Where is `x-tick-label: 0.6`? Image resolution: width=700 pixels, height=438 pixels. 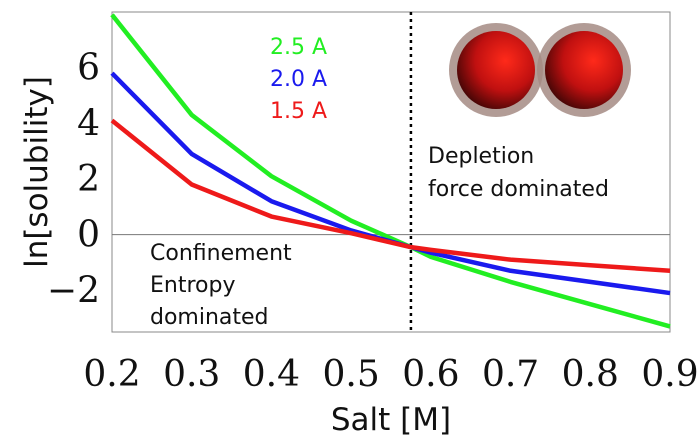 x-tick-label: 0.6 is located at coordinates (430, 374).